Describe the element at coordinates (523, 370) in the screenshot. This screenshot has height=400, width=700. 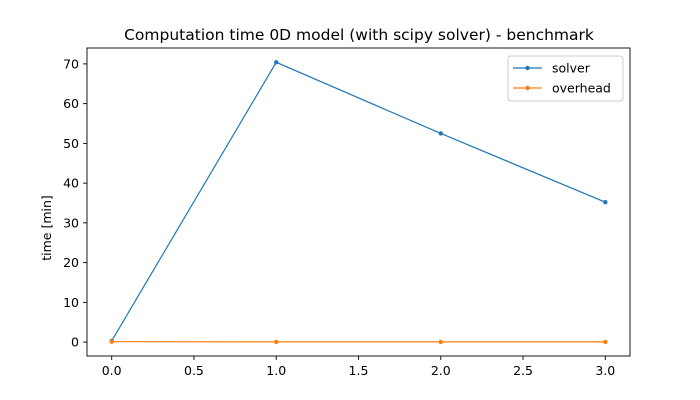
I see `x-tick-label: 2.5` at that location.